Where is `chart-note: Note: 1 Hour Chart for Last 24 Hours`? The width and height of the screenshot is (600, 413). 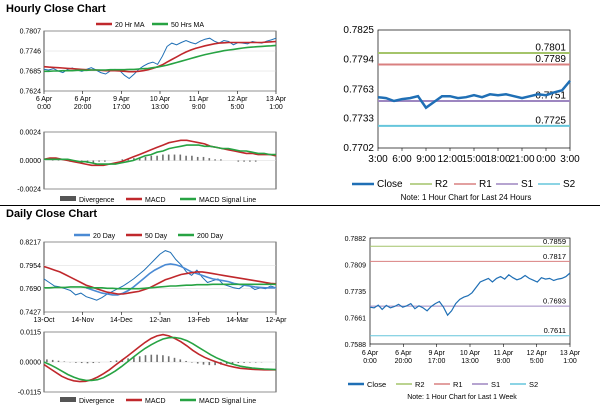
chart-note: Note: 1 Hour Chart for Last 24 Hours is located at coordinates (466, 197).